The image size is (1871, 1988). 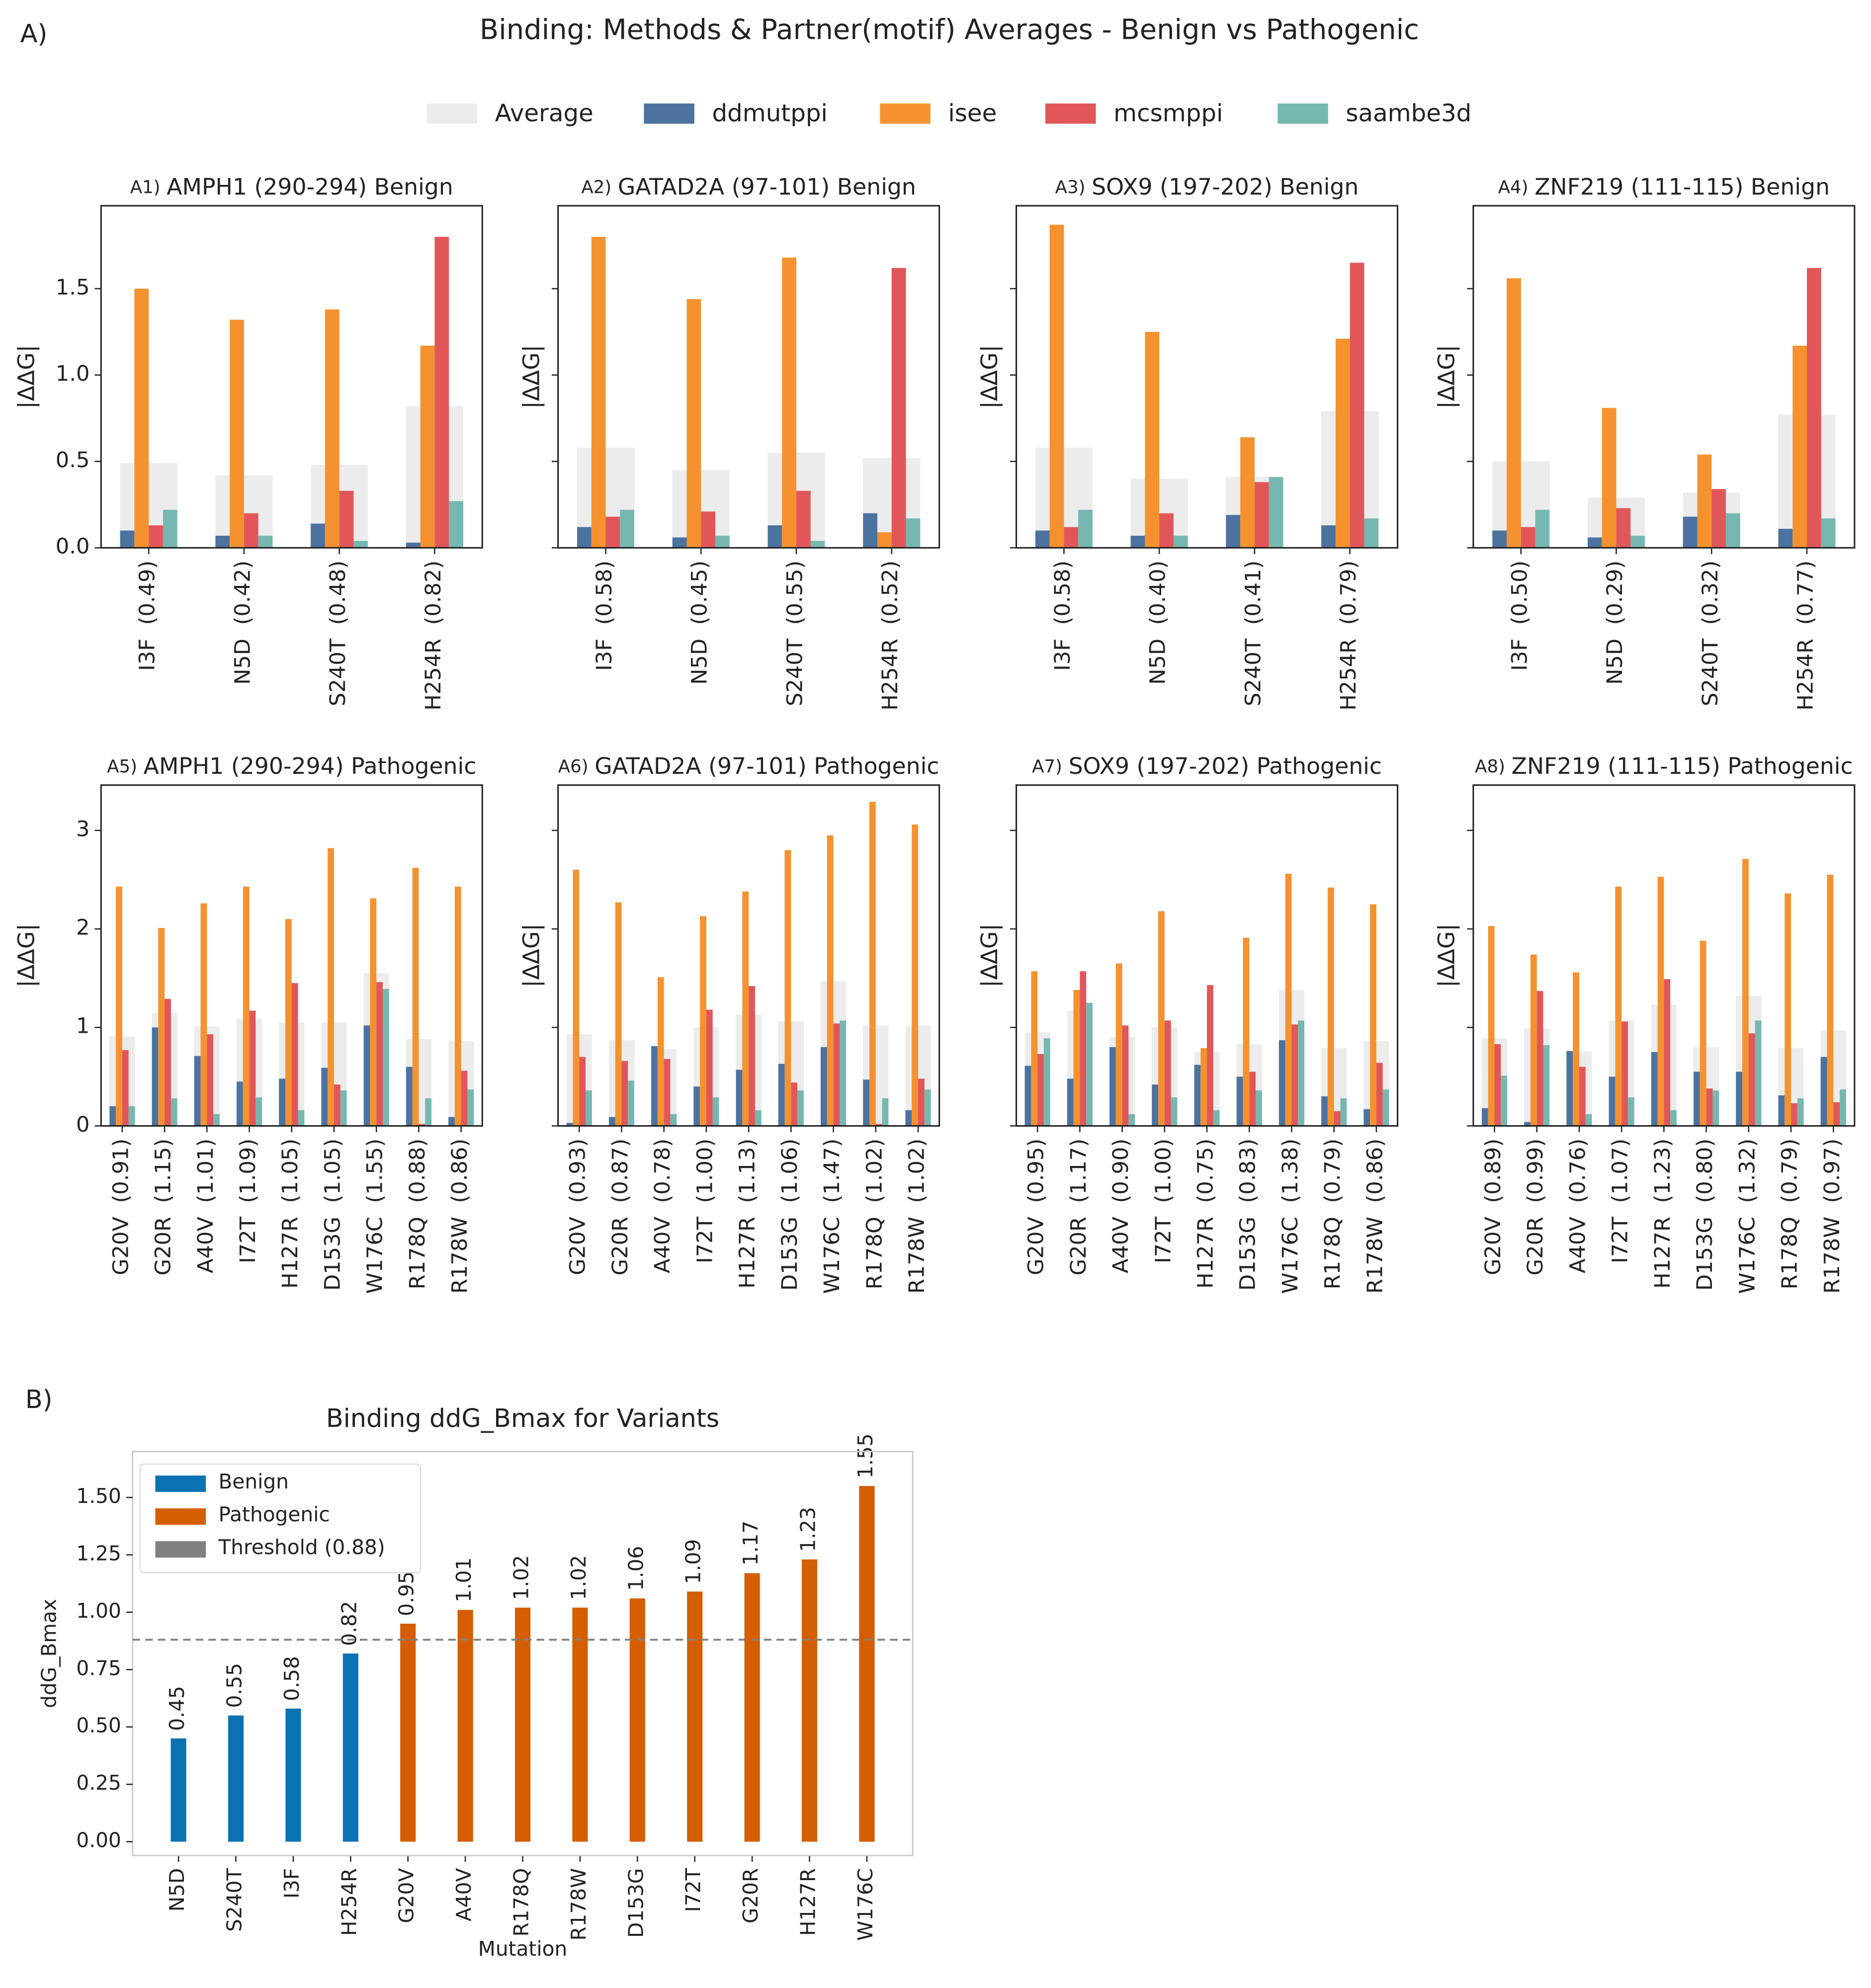 What do you see at coordinates (865, 1904) in the screenshot?
I see `x-tick-label: W176C` at bounding box center [865, 1904].